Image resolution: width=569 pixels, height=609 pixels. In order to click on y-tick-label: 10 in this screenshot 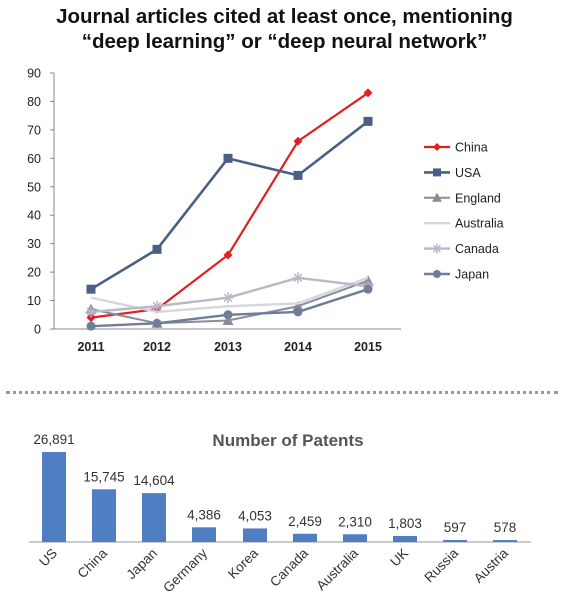, I will do `click(34, 301)`.